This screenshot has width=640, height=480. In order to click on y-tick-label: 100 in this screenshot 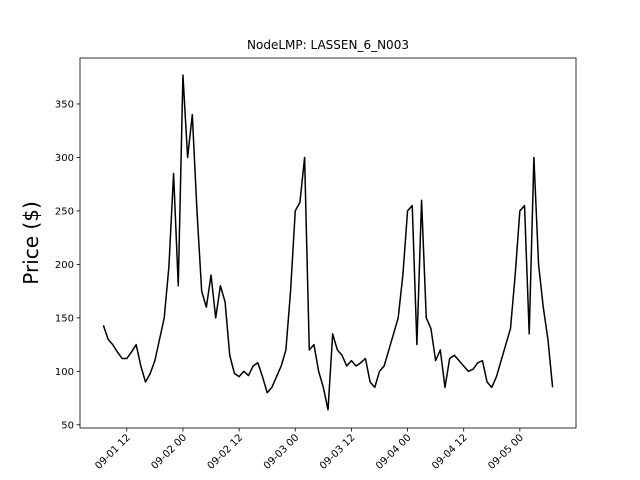, I will do `click(64, 372)`.